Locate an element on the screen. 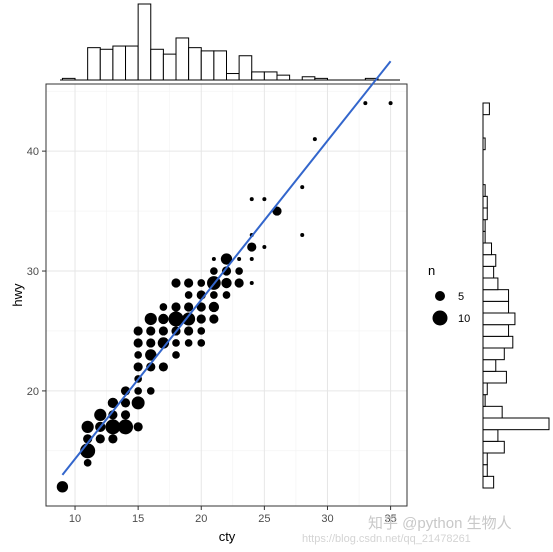  x-tick-label: 30 is located at coordinates (327, 519).